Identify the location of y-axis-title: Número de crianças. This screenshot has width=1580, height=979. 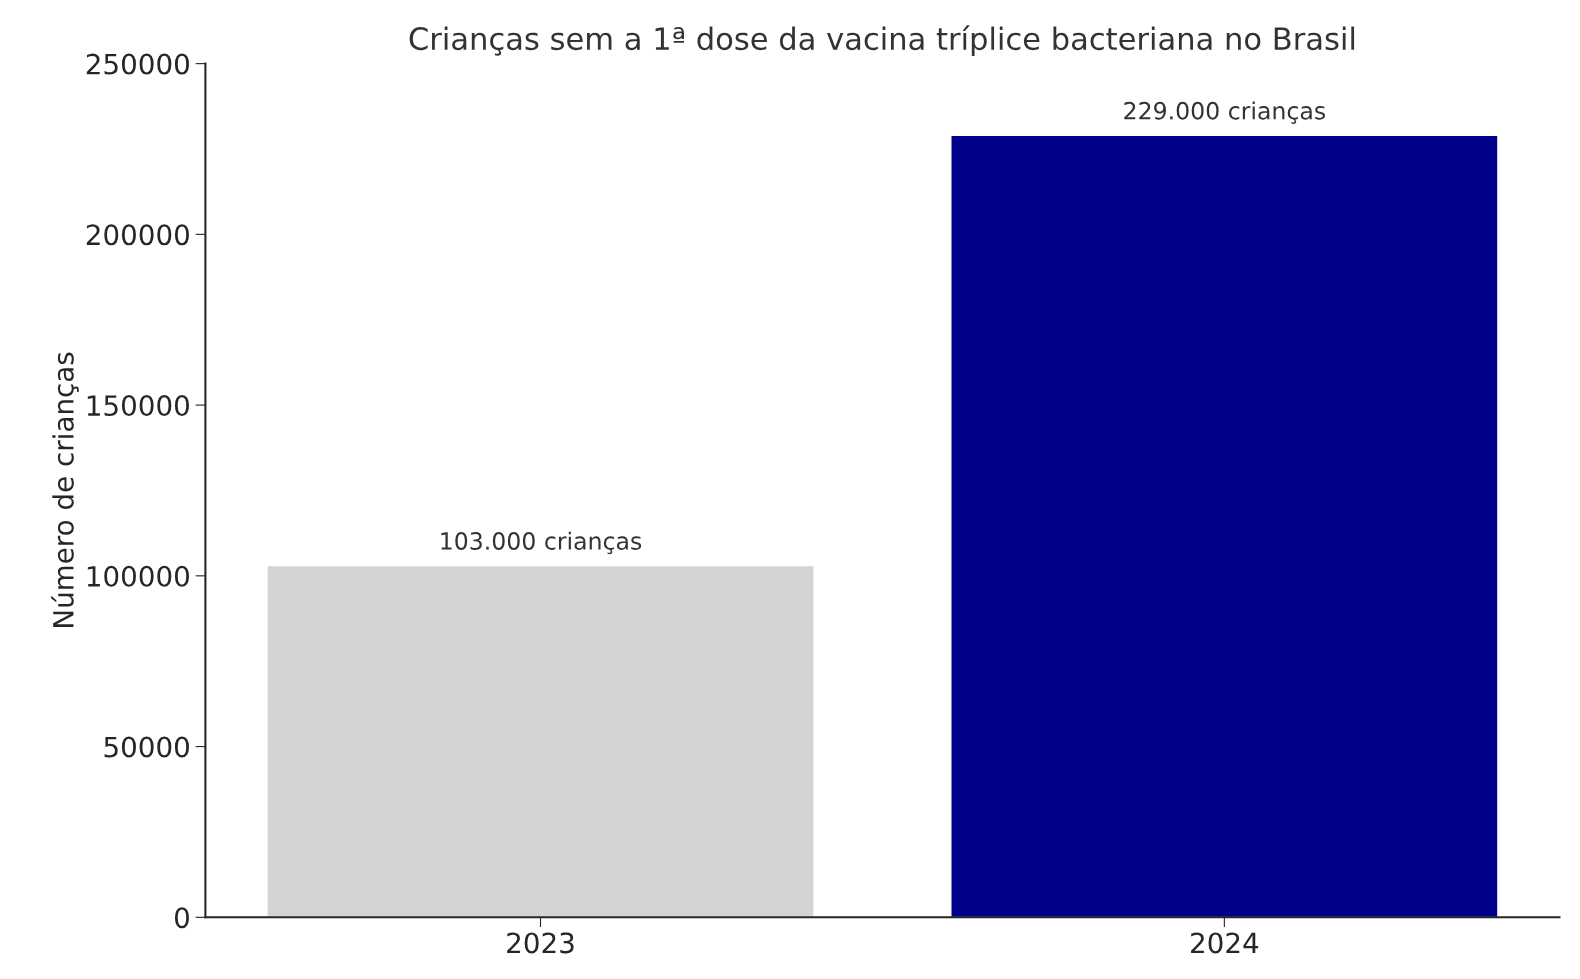
(65, 490).